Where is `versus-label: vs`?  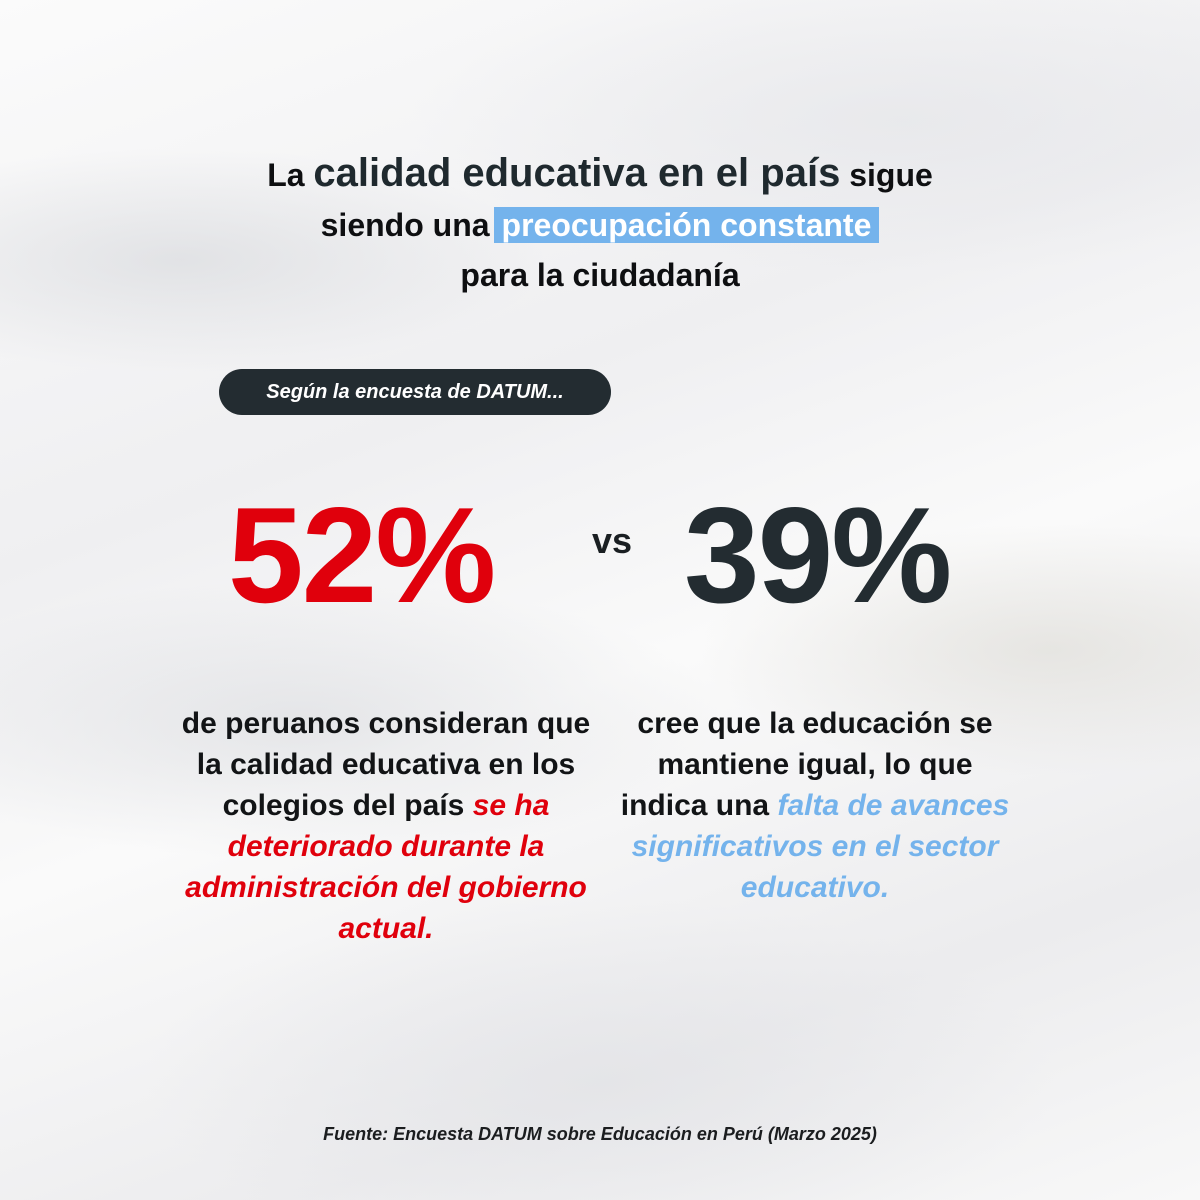
versus-label: vs is located at coordinates (612, 540).